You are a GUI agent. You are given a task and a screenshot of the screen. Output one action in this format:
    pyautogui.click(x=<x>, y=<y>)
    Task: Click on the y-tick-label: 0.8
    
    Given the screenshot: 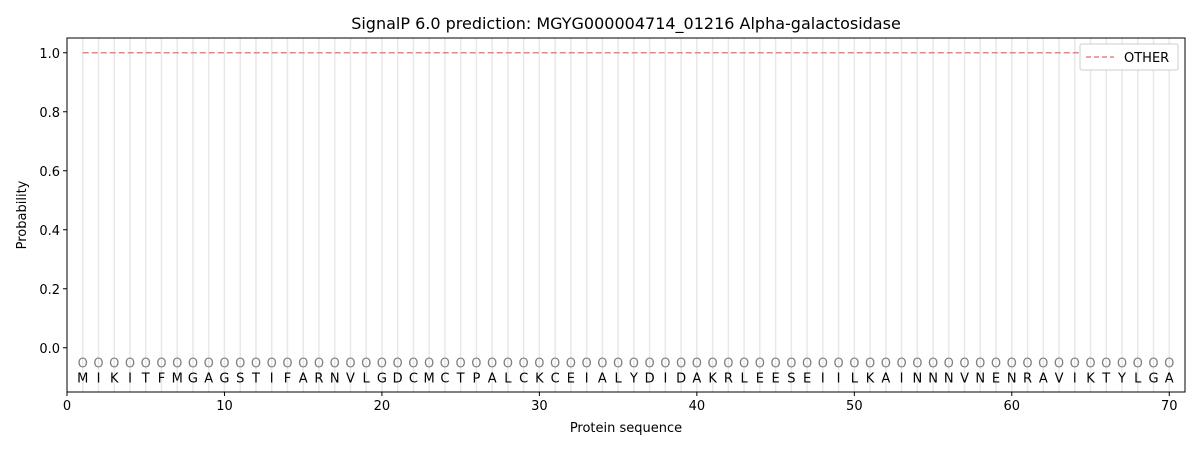 What is the action you would take?
    pyautogui.click(x=49, y=113)
    